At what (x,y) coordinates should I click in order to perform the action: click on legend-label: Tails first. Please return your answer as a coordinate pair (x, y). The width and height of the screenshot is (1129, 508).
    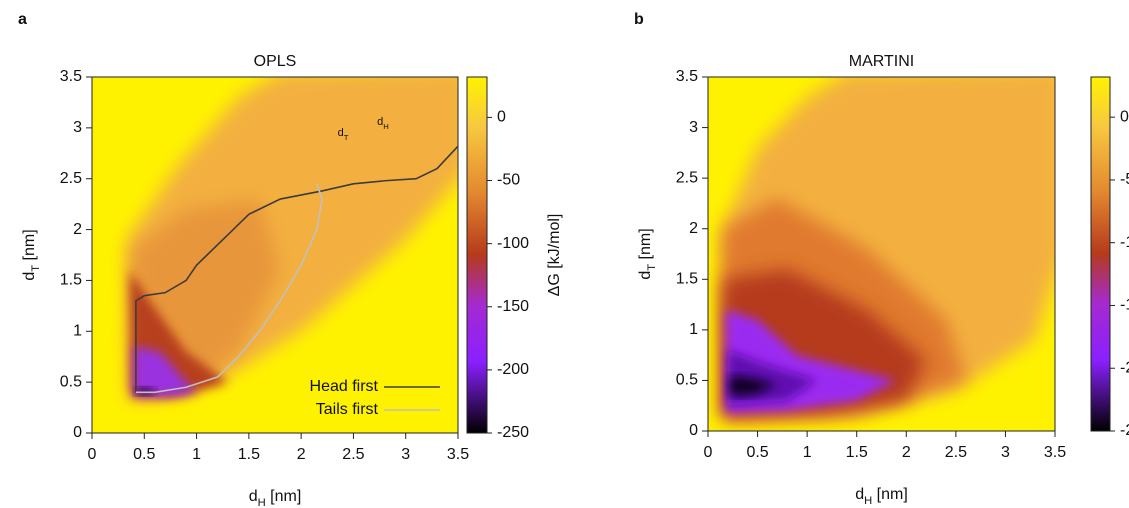
    Looking at the image, I should click on (347, 409).